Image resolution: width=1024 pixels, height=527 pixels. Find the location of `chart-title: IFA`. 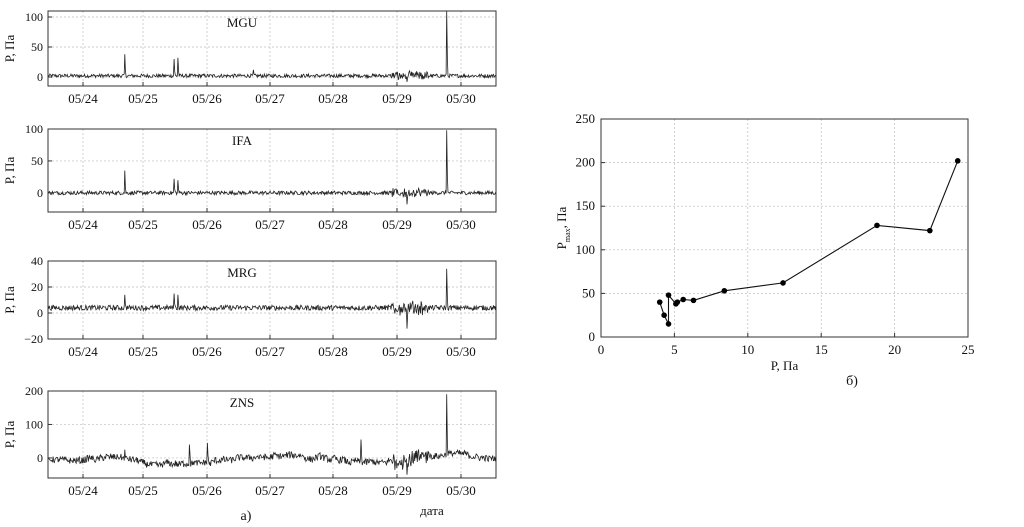

chart-title: IFA is located at coordinates (242, 140).